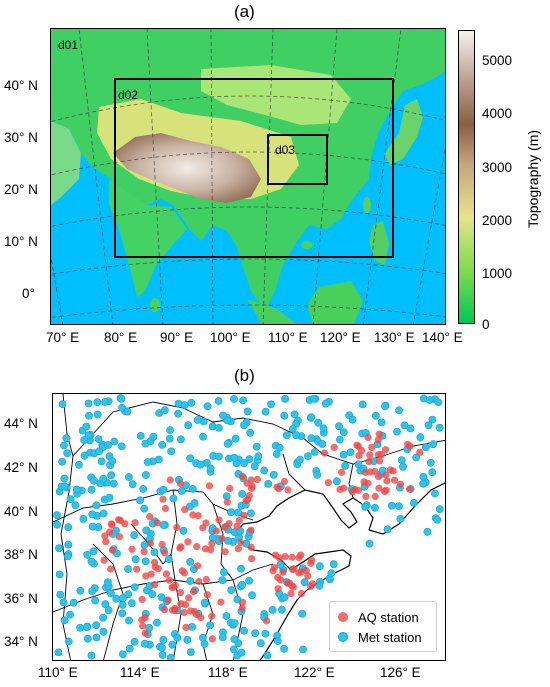 The width and height of the screenshot is (550, 687). Describe the element at coordinates (254, 168) in the screenshot. I see `domain-d02-box` at that location.